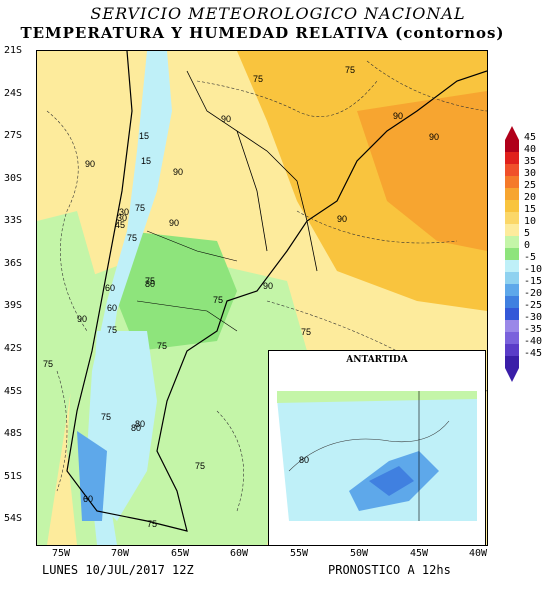  What do you see at coordinates (530, 257) in the screenshot?
I see `colorbar-label: -5` at bounding box center [530, 257].